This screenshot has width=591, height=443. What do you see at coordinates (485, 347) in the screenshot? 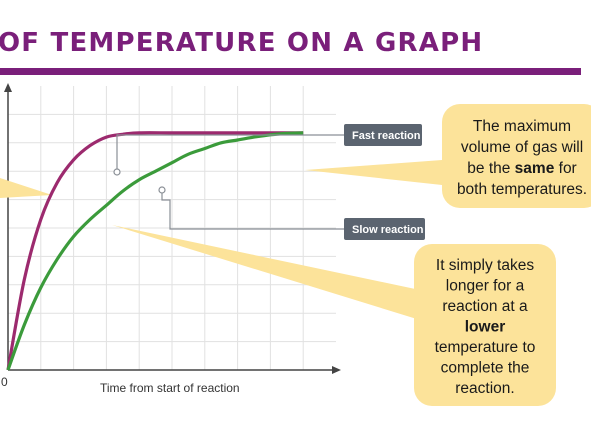
I see `callout-line: temperature to` at bounding box center [485, 347].